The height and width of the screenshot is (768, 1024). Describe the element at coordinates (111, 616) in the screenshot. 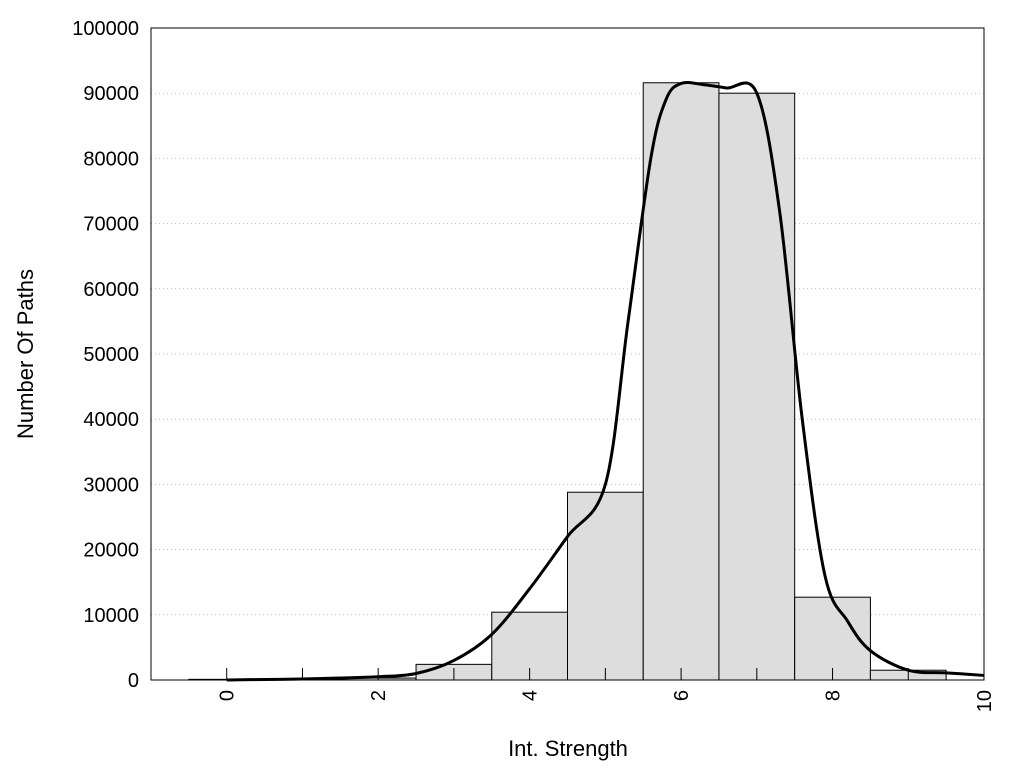

I see `y-tick-label: 10000` at that location.